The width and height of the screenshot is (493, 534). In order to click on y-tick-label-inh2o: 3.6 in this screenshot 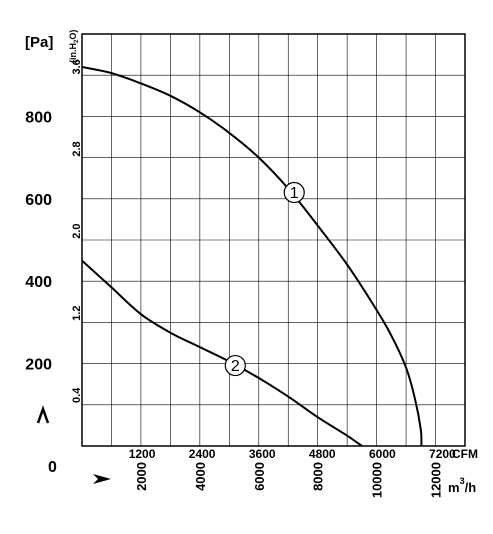, I will do `click(77, 66)`.